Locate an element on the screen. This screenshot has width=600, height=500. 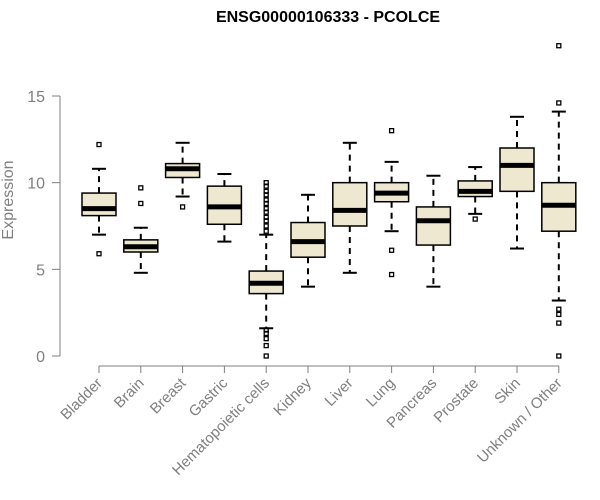
x-tick-label: Breast is located at coordinates (168, 395).